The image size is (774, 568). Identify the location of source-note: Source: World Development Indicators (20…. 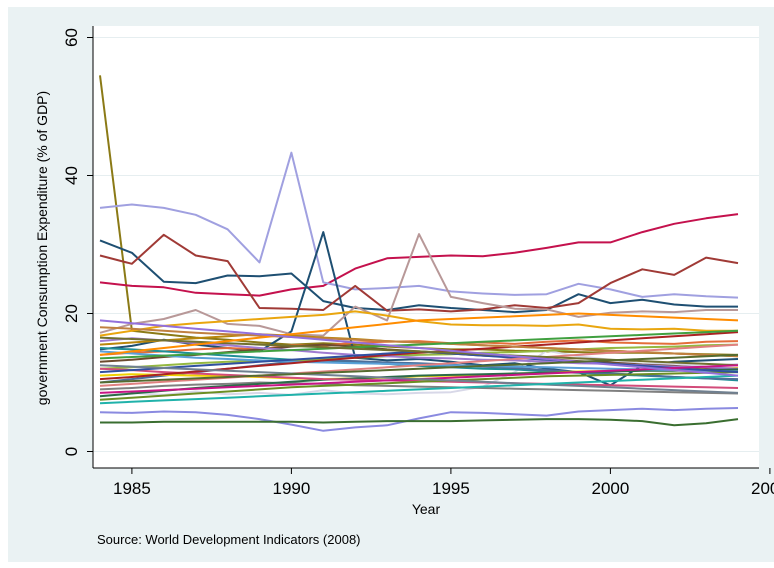
(229, 539).